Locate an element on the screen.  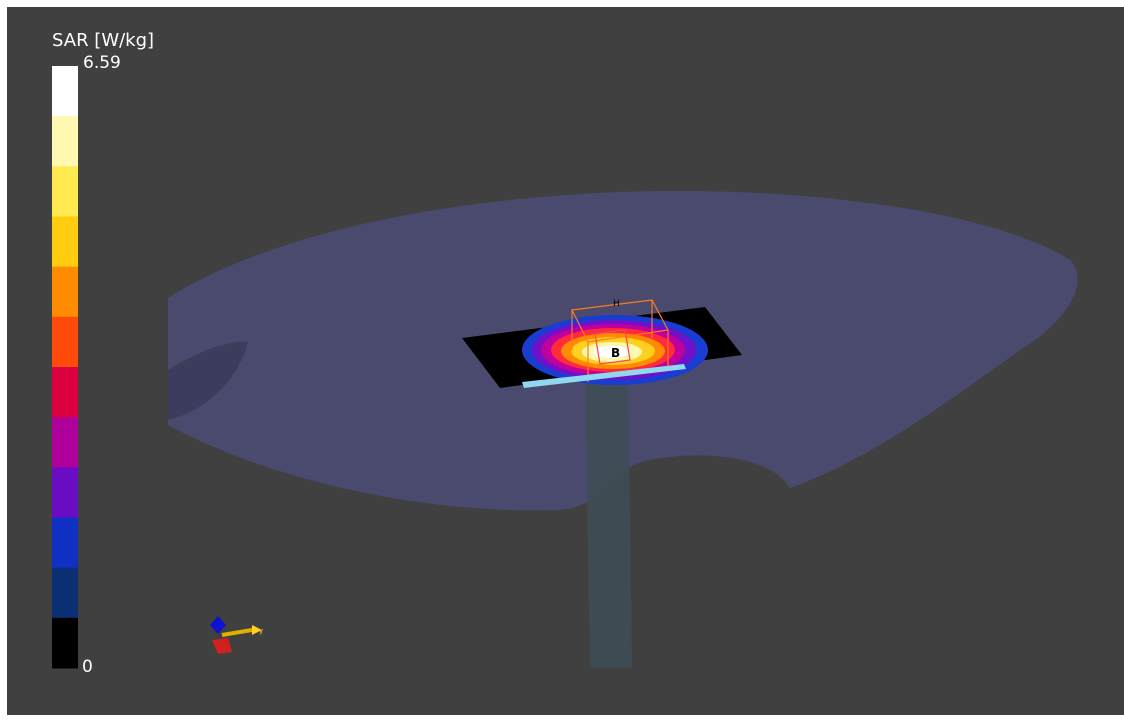
volume-box is located at coordinates (620, 340).